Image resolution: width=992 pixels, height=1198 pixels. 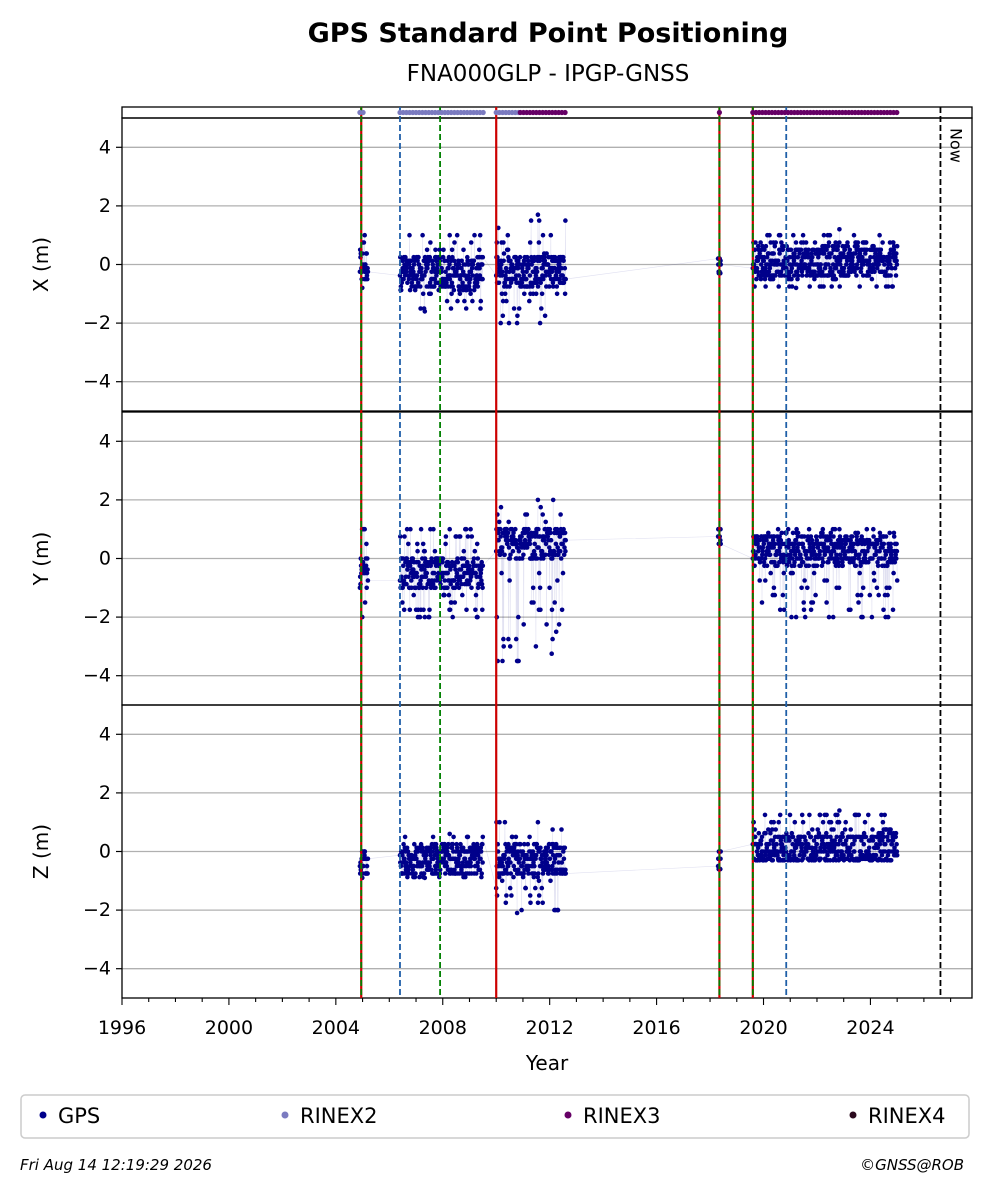 What do you see at coordinates (116, 1165) in the screenshot?
I see `footer-timestamp: Fri Aug 14 12:19:29 2026` at bounding box center [116, 1165].